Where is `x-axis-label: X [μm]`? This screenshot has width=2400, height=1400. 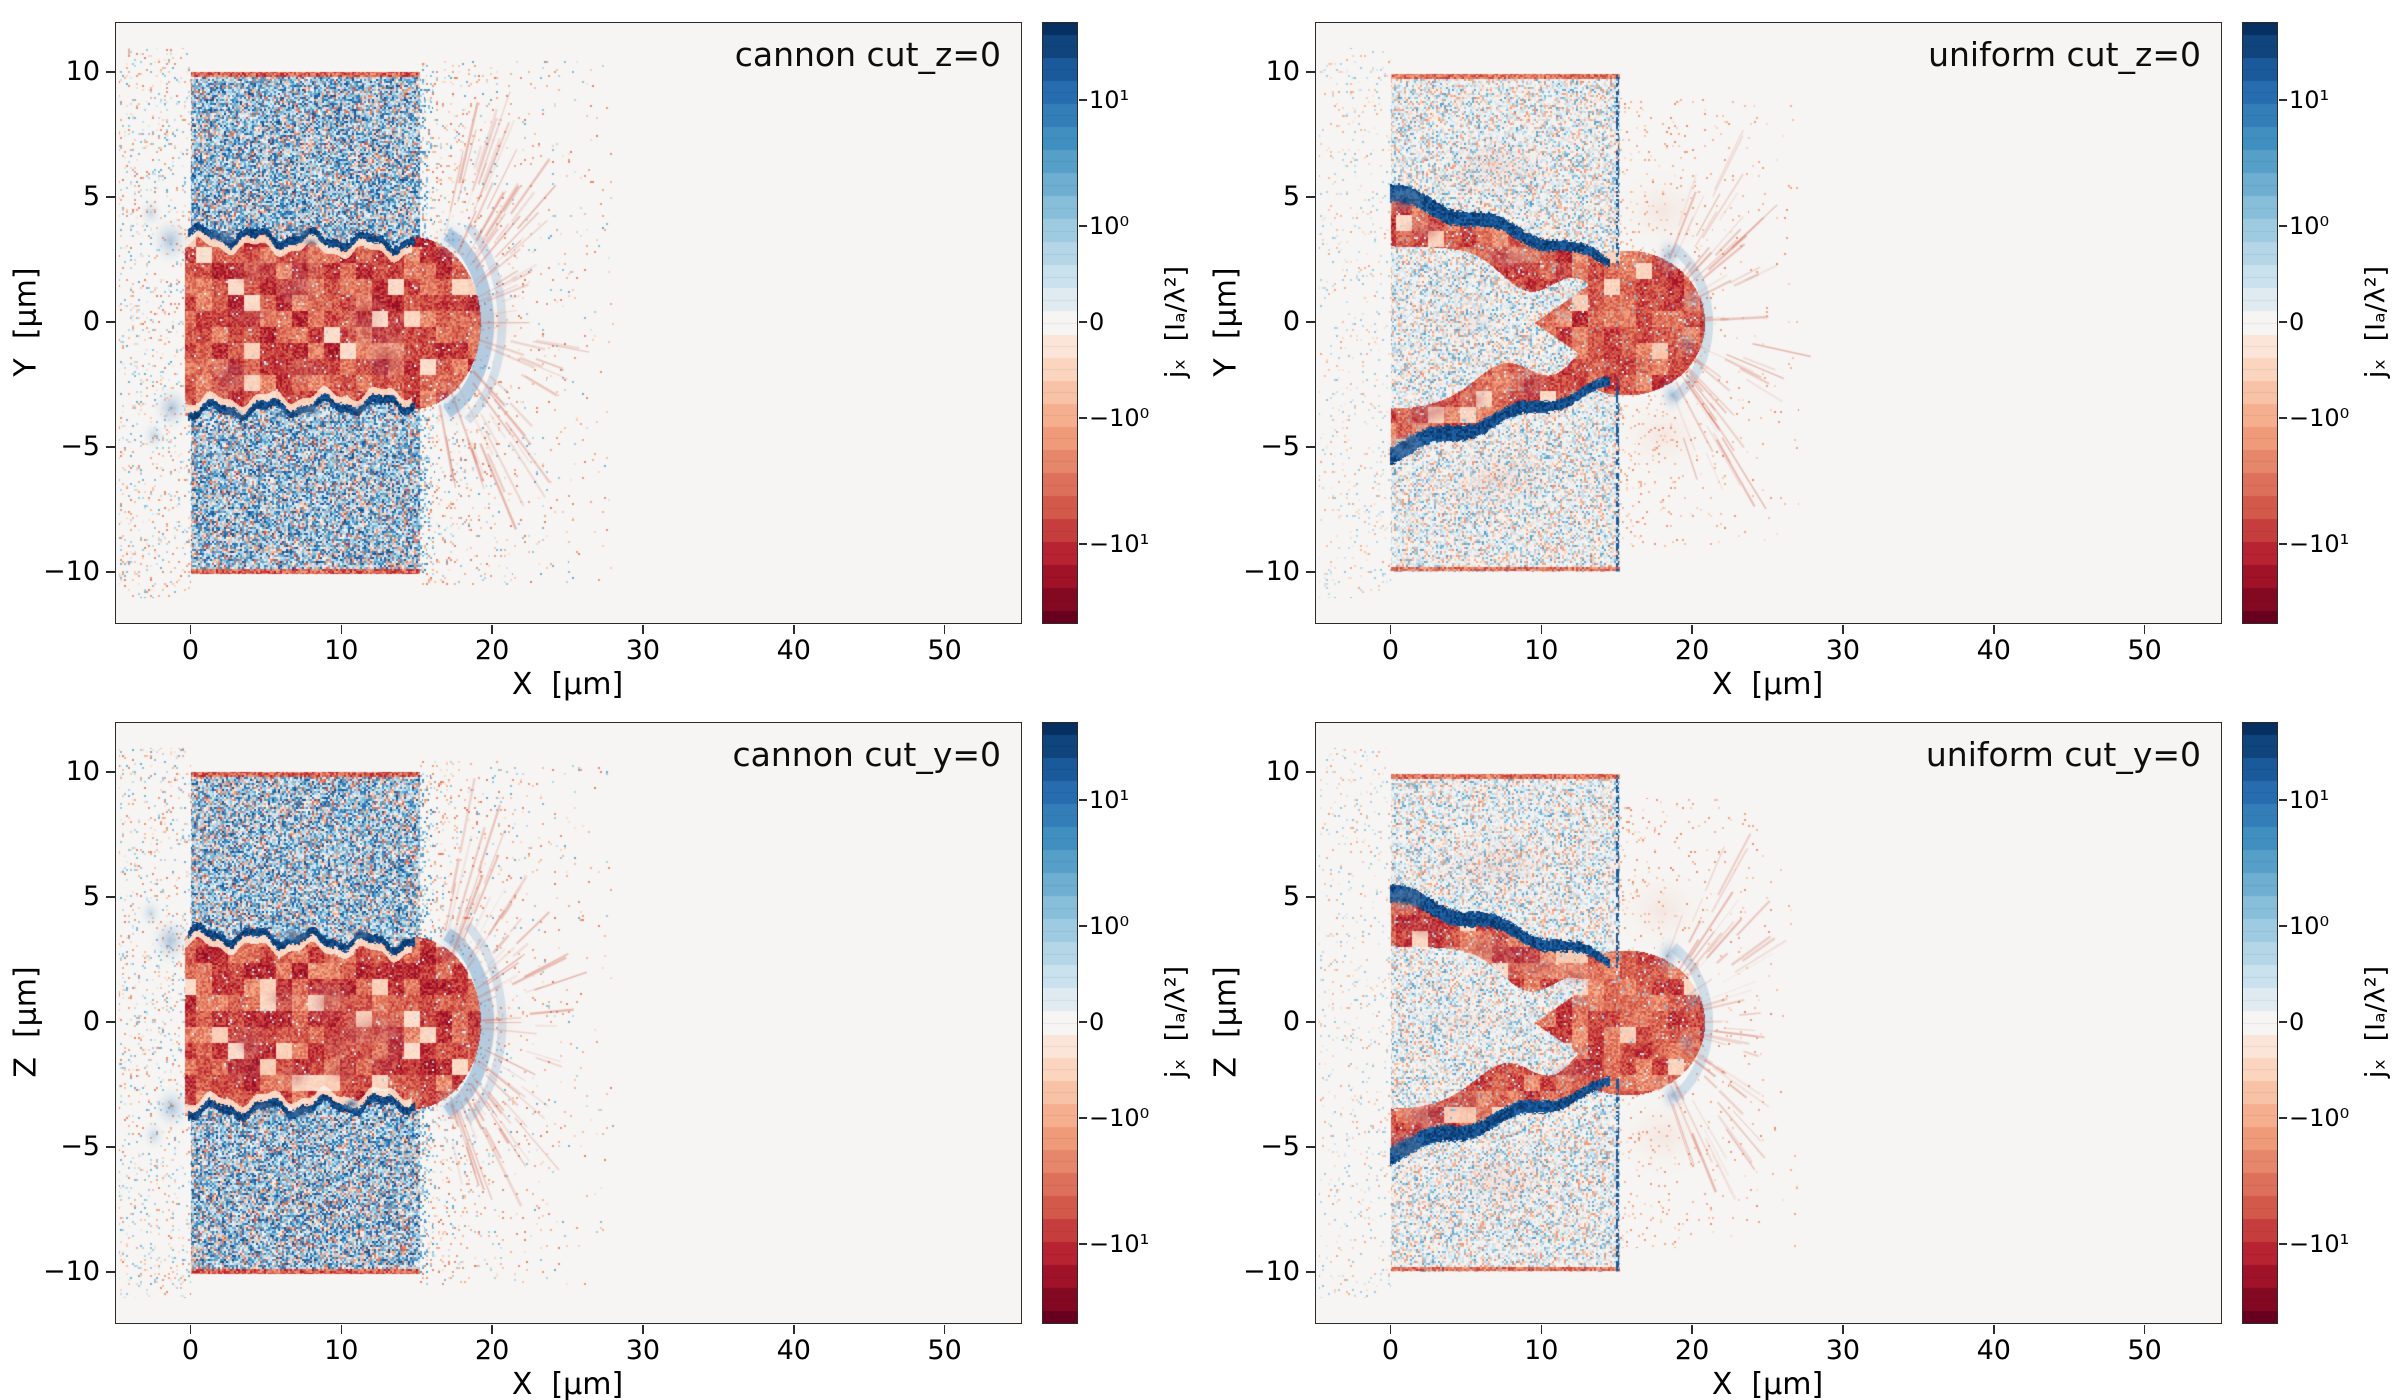 x-axis-label: X [μm] is located at coordinates (1767, 684).